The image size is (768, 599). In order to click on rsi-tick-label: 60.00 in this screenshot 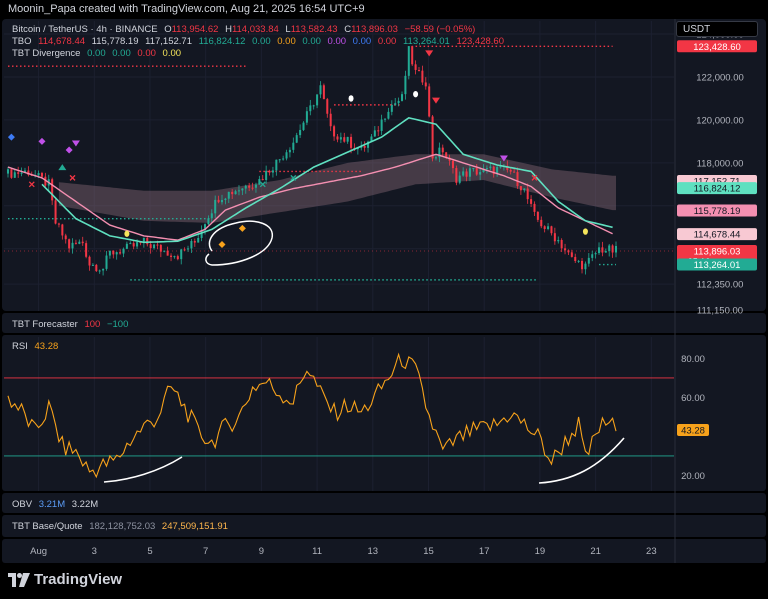, I will do `click(693, 398)`.